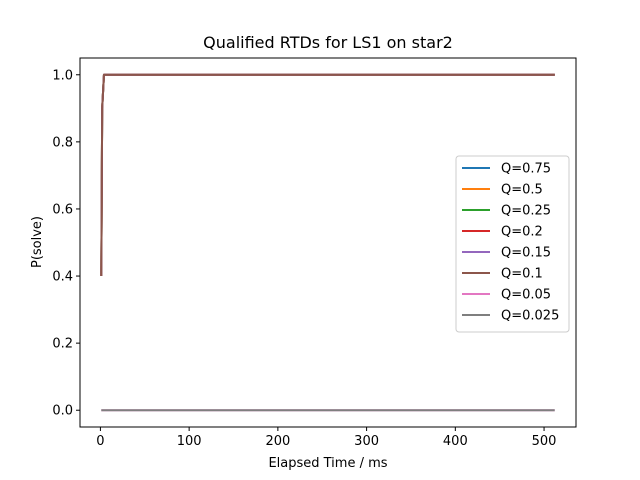 The height and width of the screenshot is (480, 640). Describe the element at coordinates (455, 441) in the screenshot. I see `x-tick-label: 400` at that location.